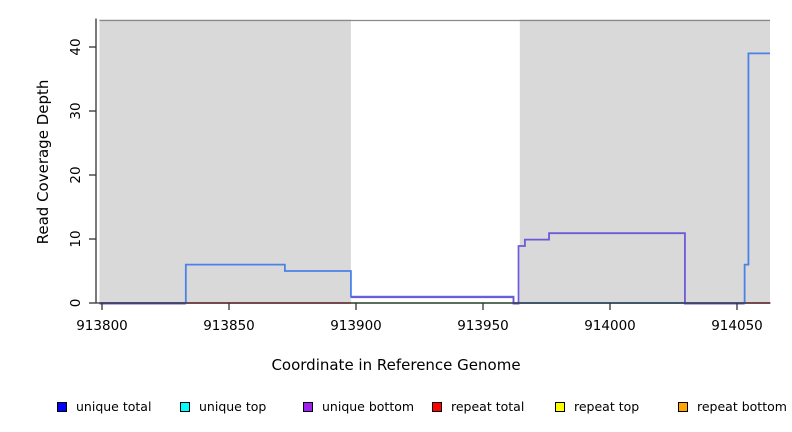 This screenshot has width=792, height=432. I want to click on x-axis-title: Coordinate in Reference Genome, so click(396, 365).